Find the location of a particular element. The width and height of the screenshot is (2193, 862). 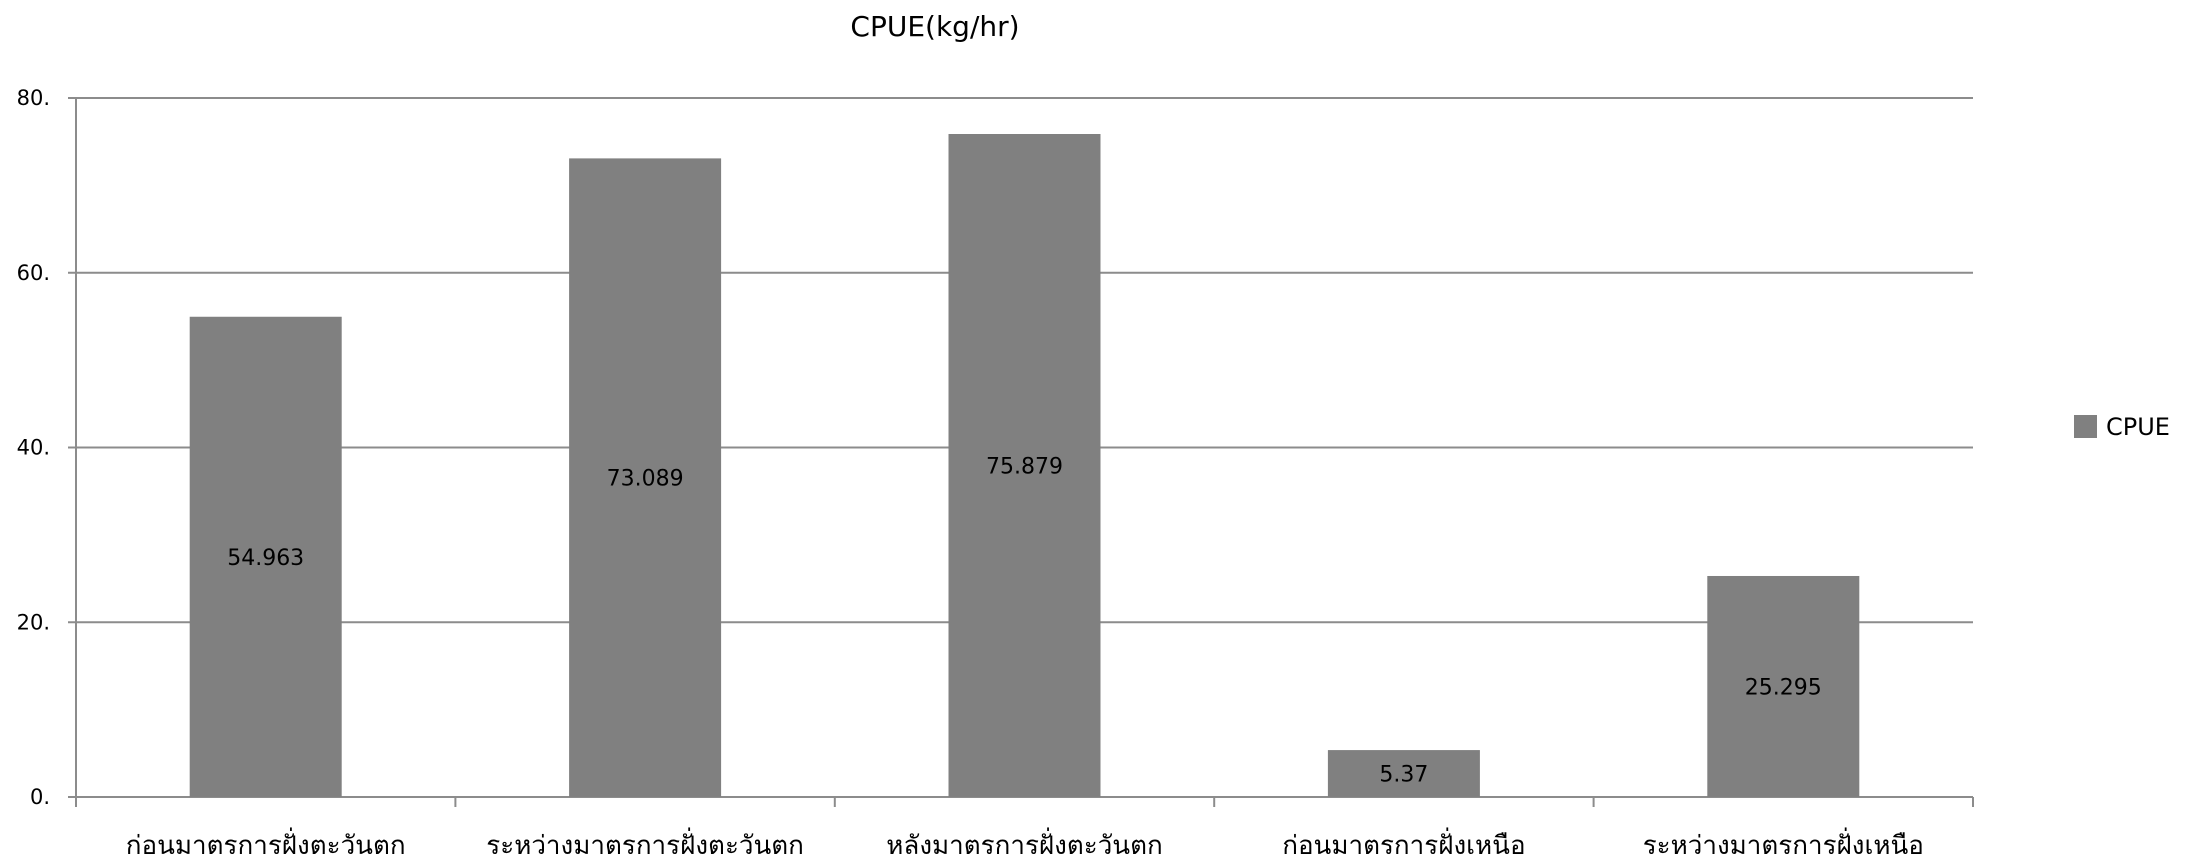

data-label-4: 5.37 is located at coordinates (1403, 775).